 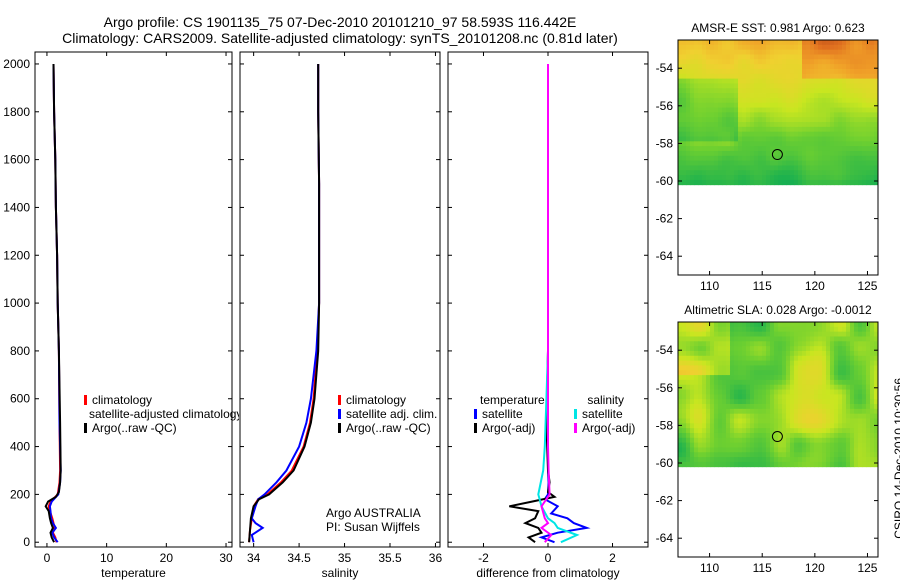 I want to click on legend-label-climatology: climatology, so click(x=122, y=400).